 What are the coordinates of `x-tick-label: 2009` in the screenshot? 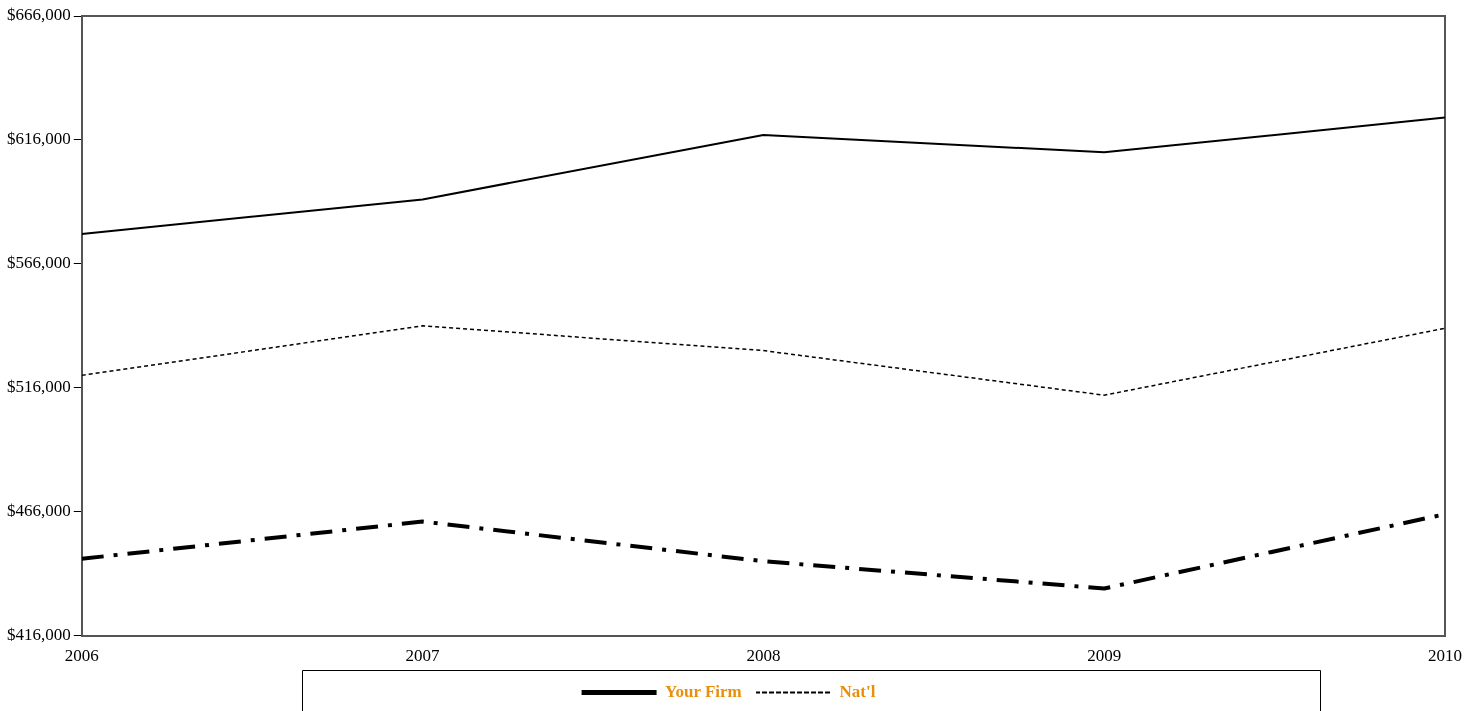 It's located at (1104, 656).